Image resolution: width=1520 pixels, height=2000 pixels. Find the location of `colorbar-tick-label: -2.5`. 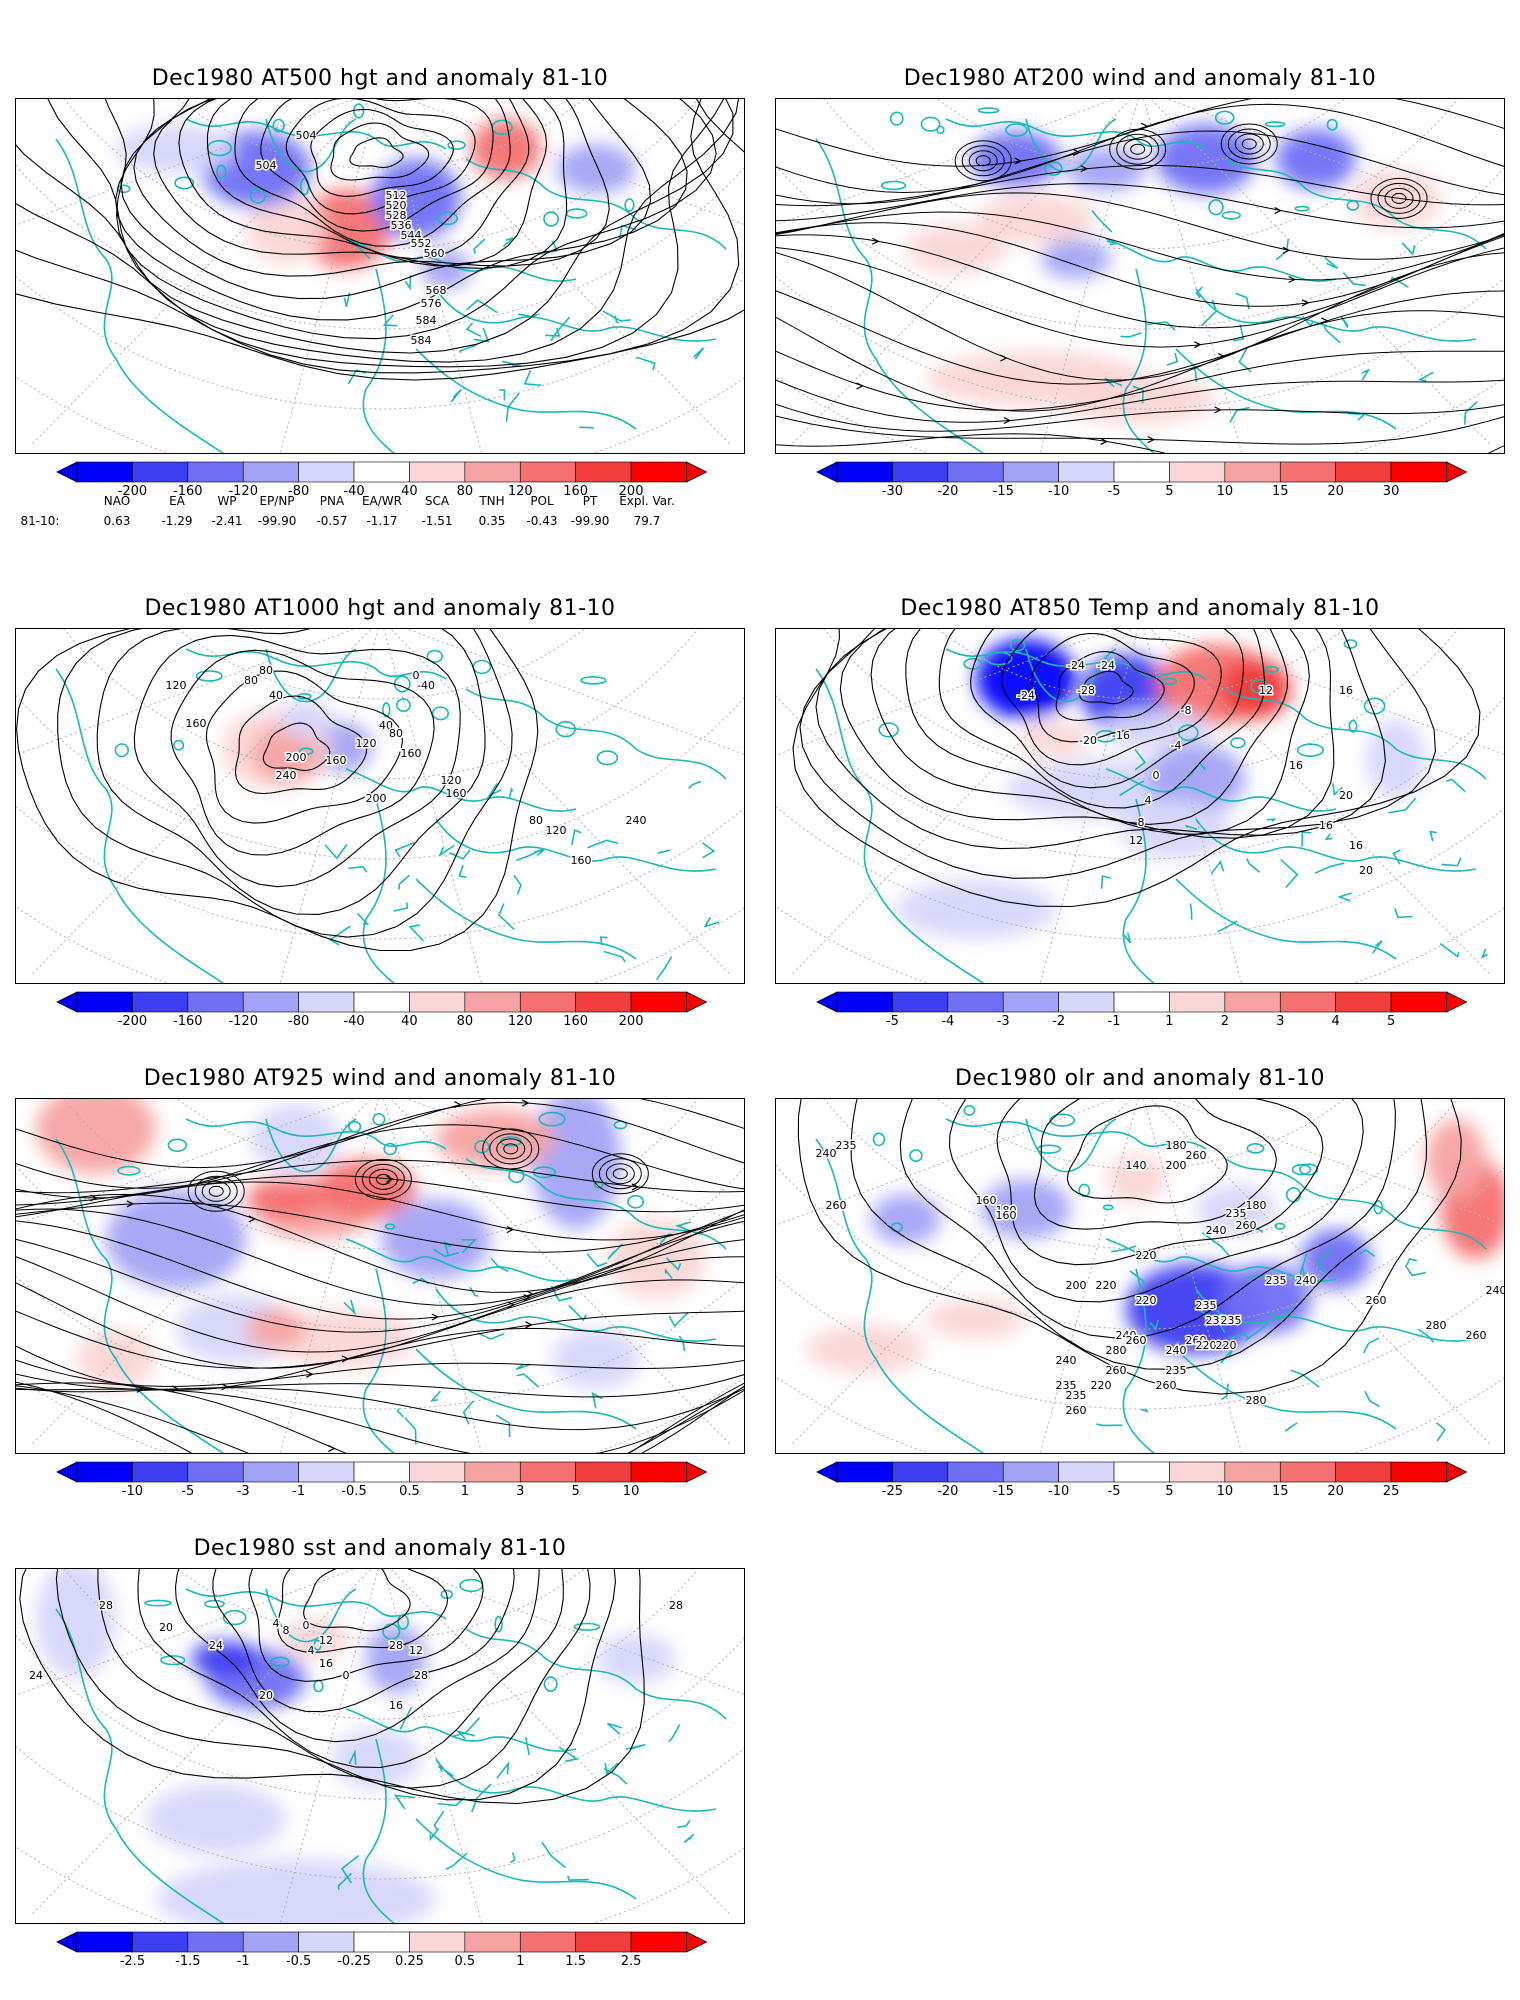

colorbar-tick-label: -2.5 is located at coordinates (132, 1961).